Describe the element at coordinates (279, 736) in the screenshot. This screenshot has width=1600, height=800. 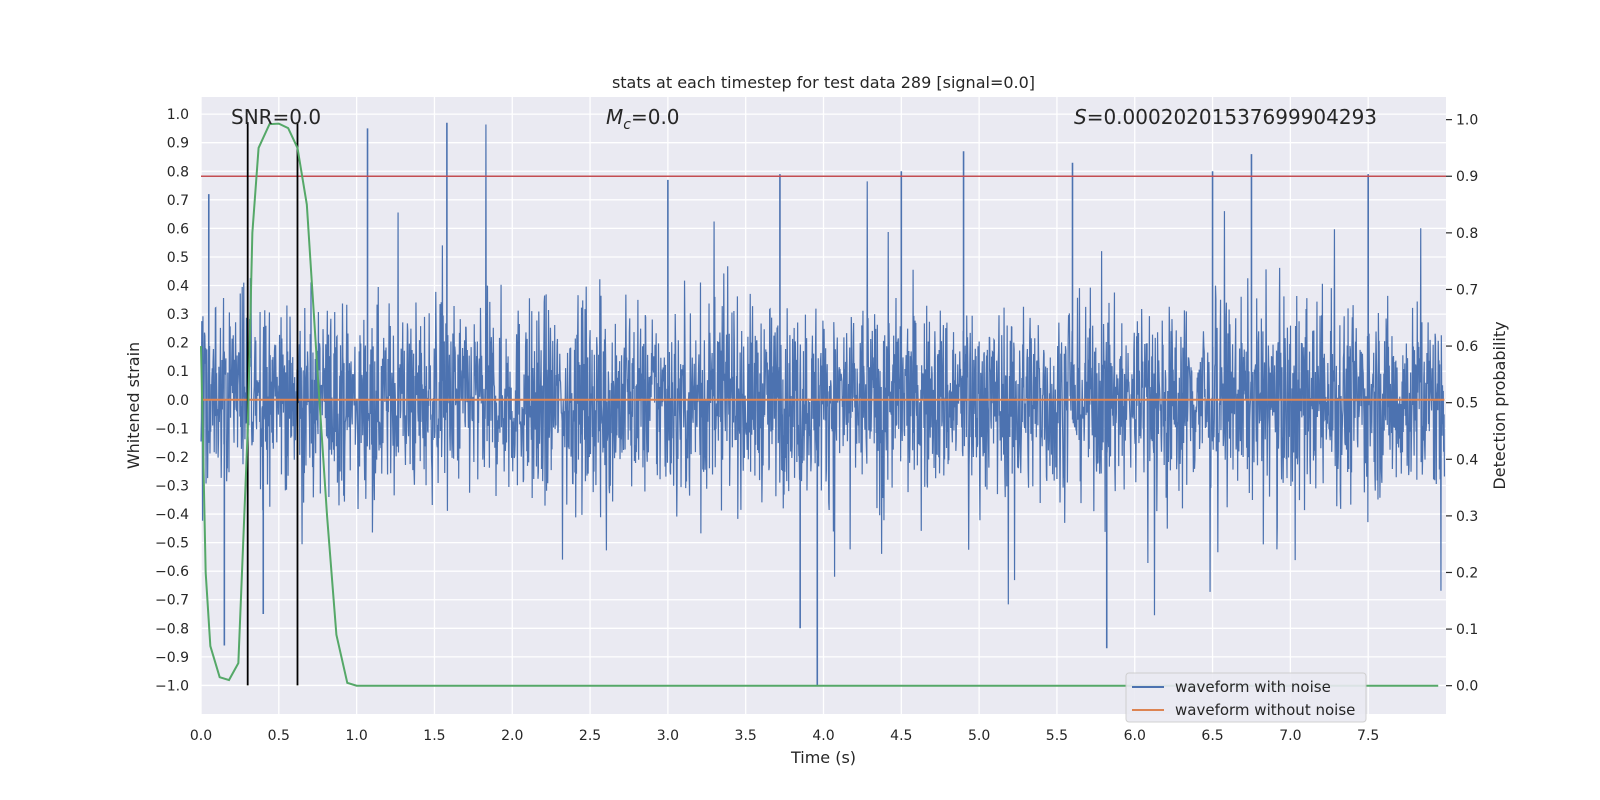
I see `x-tick-label-1: 0.5` at that location.